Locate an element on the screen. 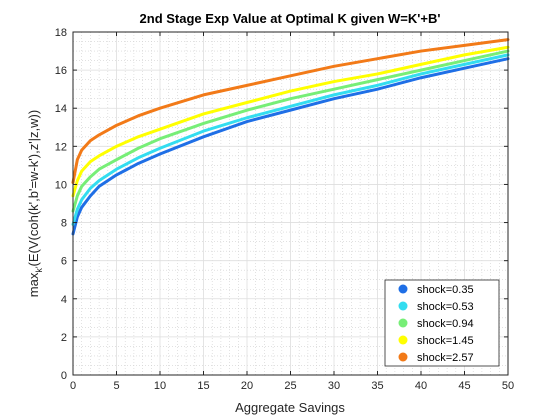 Image resolution: width=560 pixels, height=420 pixels. y-tick-label: 12 is located at coordinates (61, 147).